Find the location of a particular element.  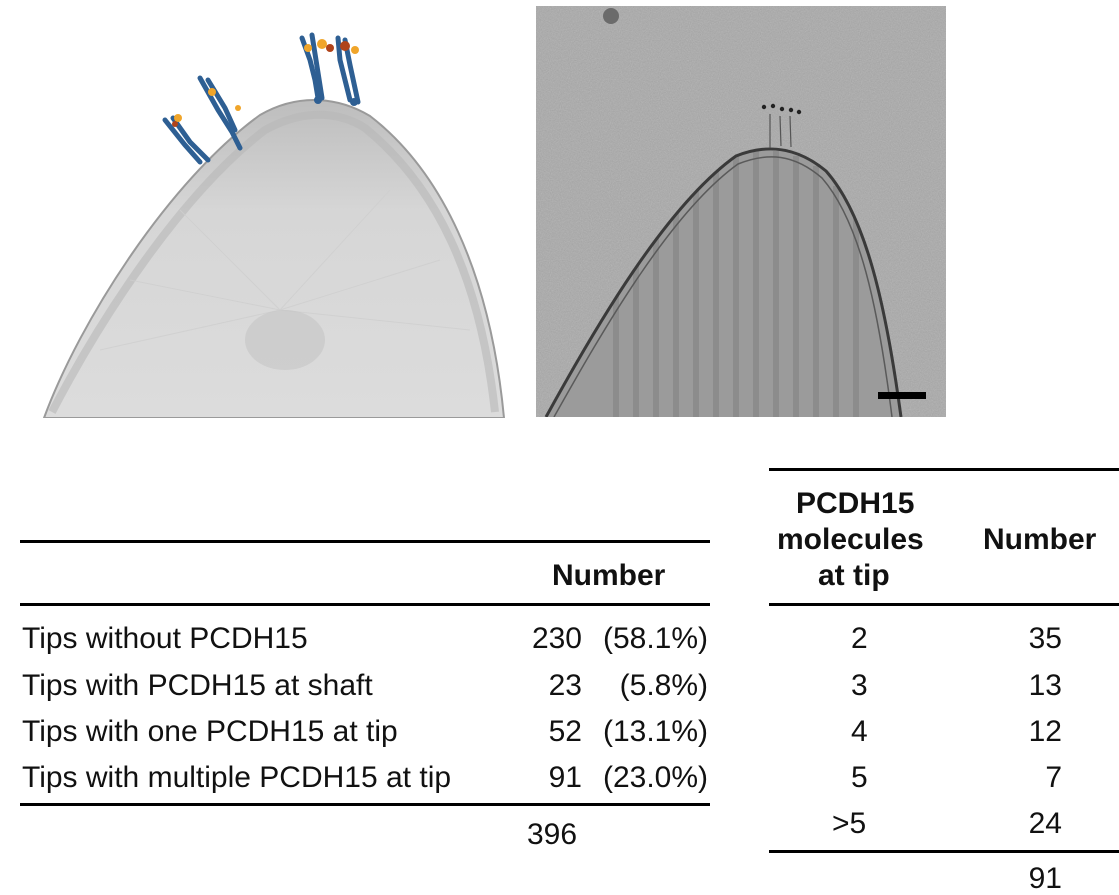

table1-row-count: 91 is located at coordinates (565, 777).